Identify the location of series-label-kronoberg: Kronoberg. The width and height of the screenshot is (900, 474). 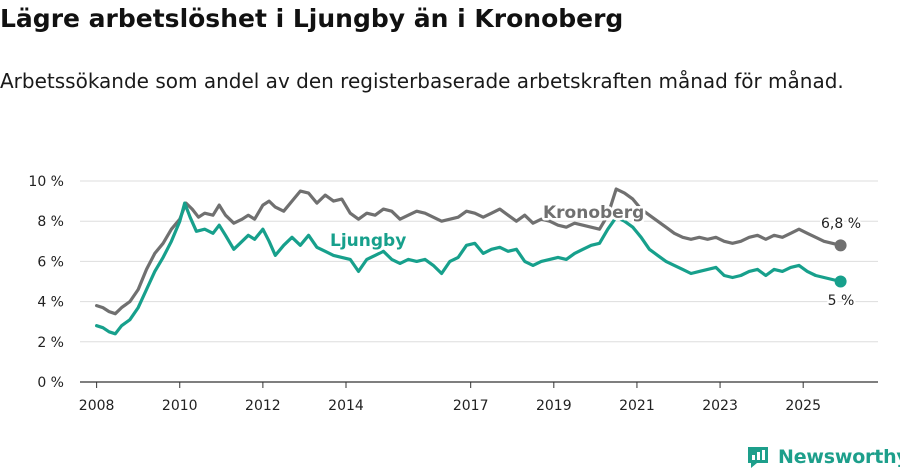
(593, 213).